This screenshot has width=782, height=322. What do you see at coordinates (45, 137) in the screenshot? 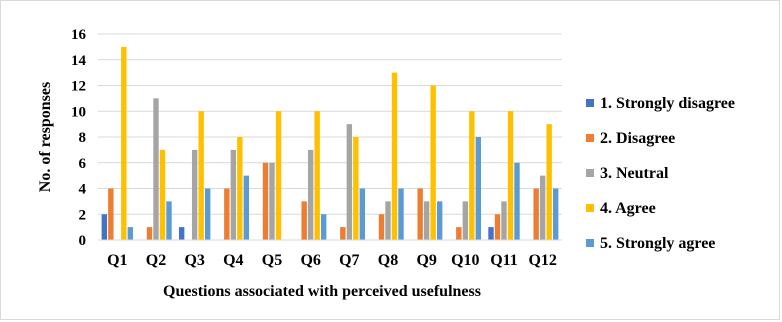
I see `y-axis-title: No. of responses` at bounding box center [45, 137].